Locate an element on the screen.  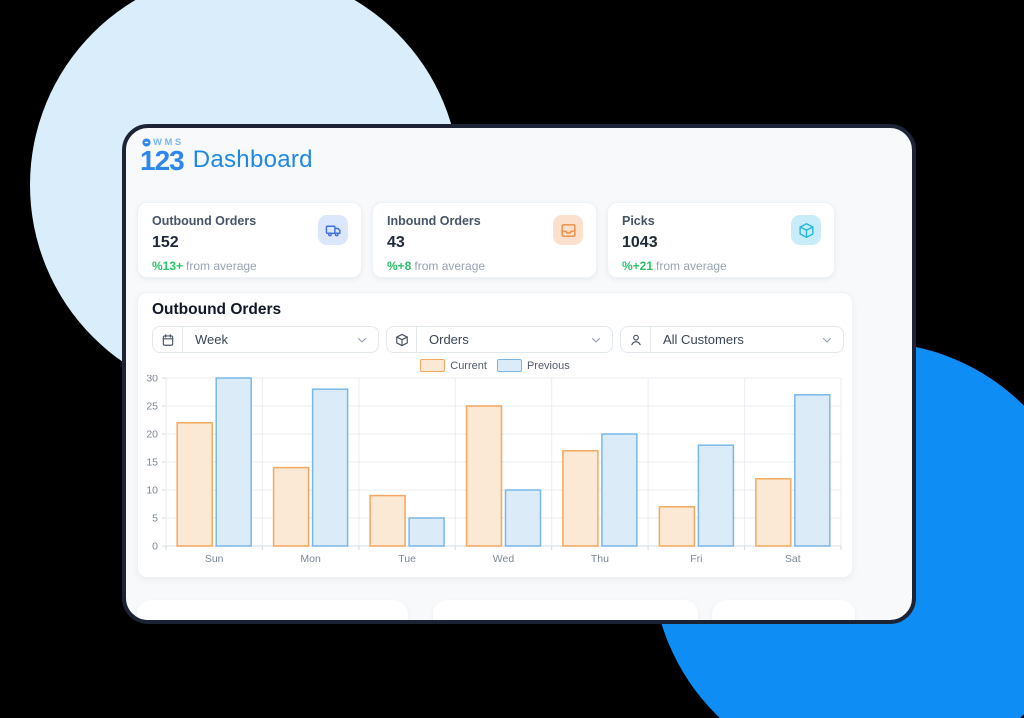
legend-item-previous: Previous is located at coordinates (533, 365).